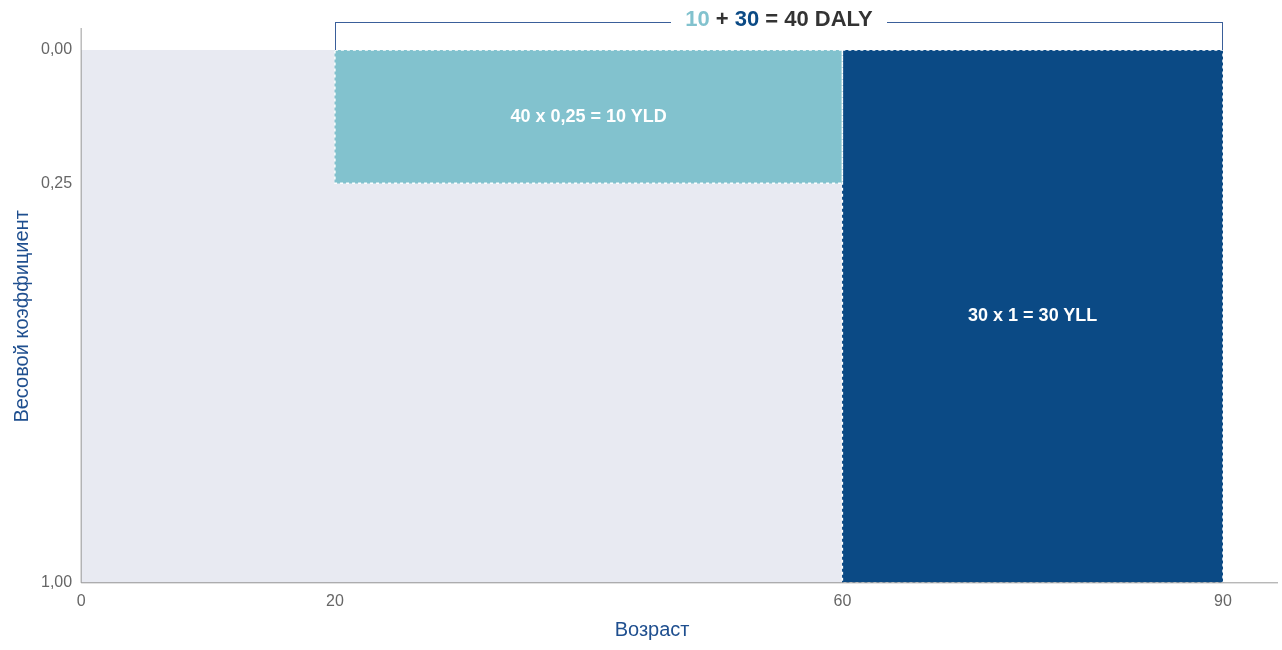  Describe the element at coordinates (842, 600) in the screenshot. I see `x-tick-label: 60` at that location.